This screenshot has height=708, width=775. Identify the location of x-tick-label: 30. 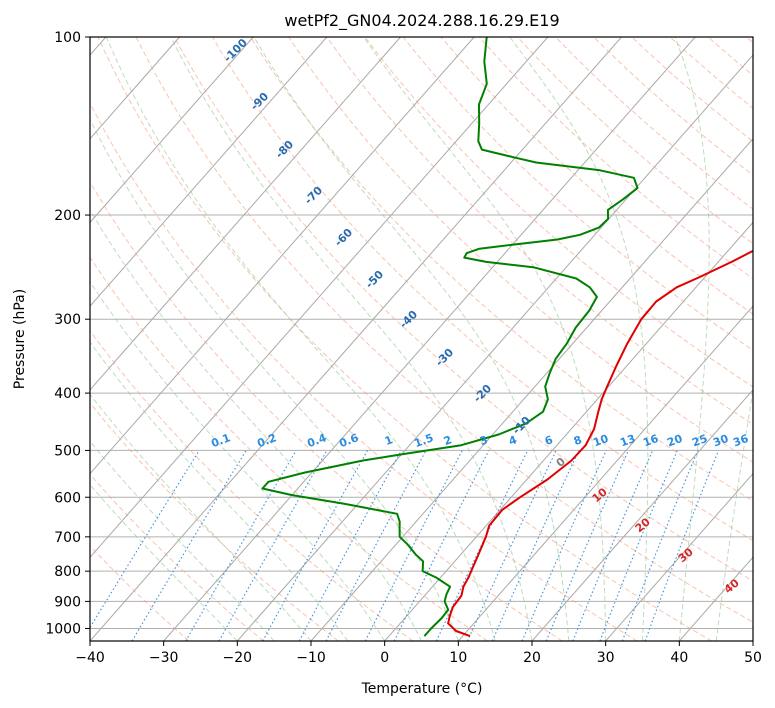
(606, 658).